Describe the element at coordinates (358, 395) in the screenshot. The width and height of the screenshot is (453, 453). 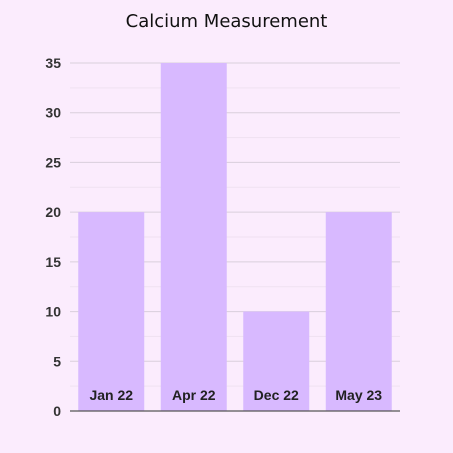
I see `x-category-label: May 23` at that location.